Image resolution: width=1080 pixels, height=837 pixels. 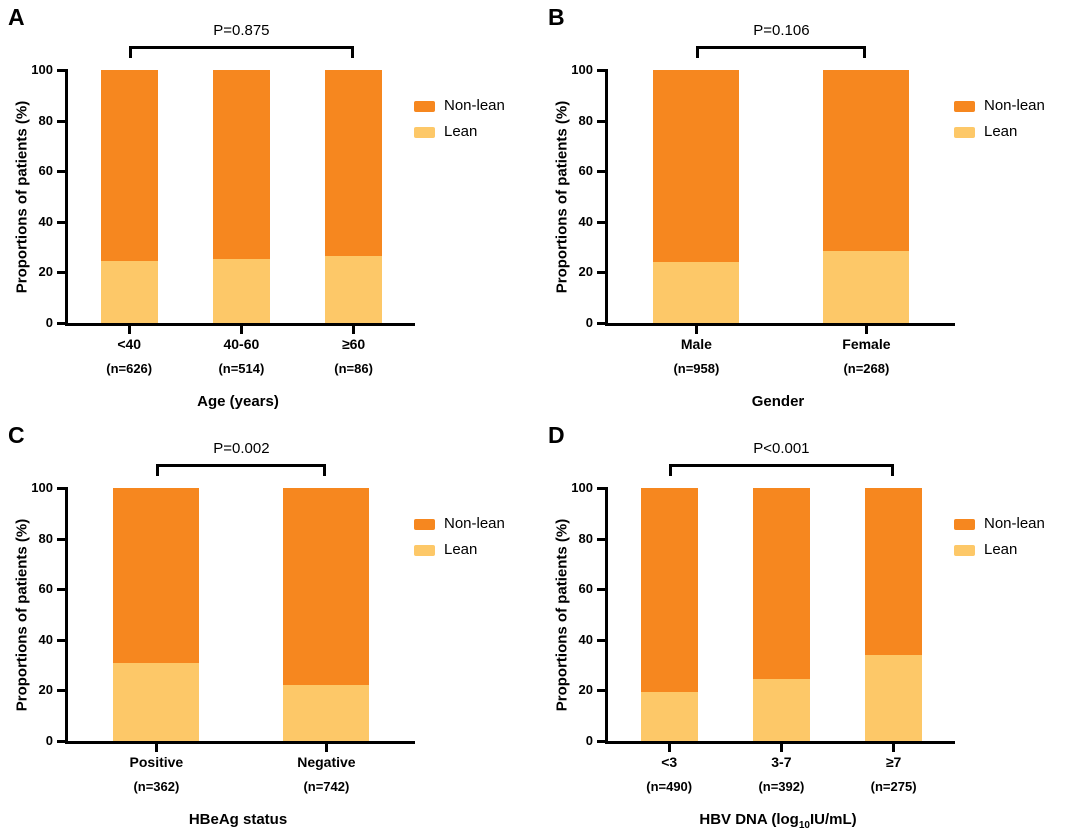 I want to click on category-label: 3-7, so click(x=781, y=762).